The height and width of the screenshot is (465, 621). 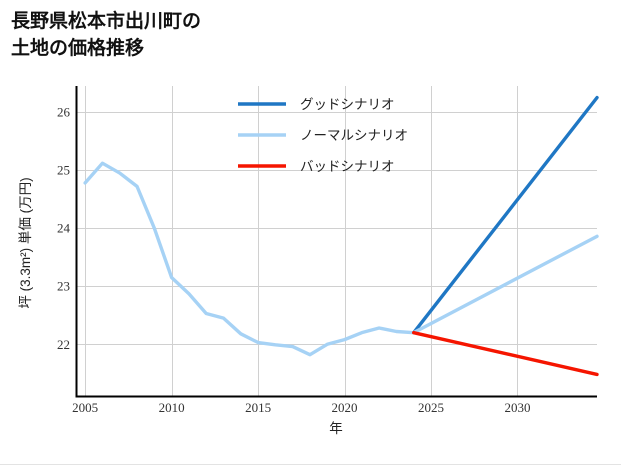 I want to click on legend-label-1: ノーマルシナリオ, so click(x=354, y=135).